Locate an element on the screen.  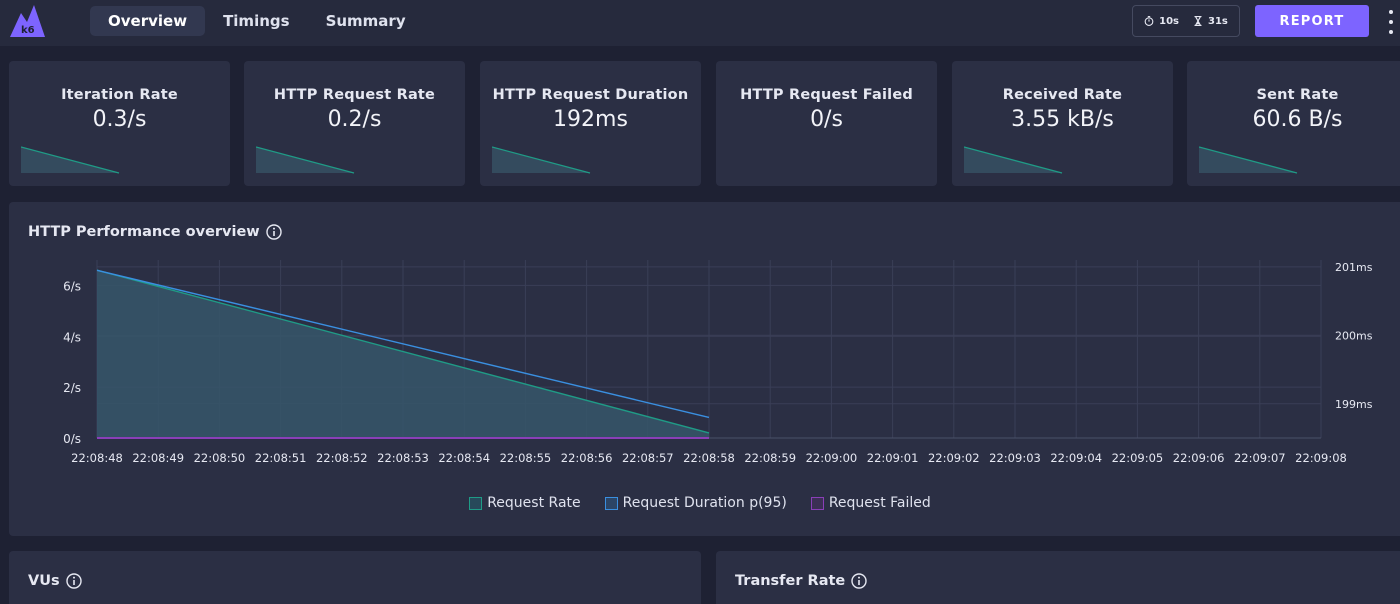
x-tick-label: 22:08:53 is located at coordinates (403, 458).